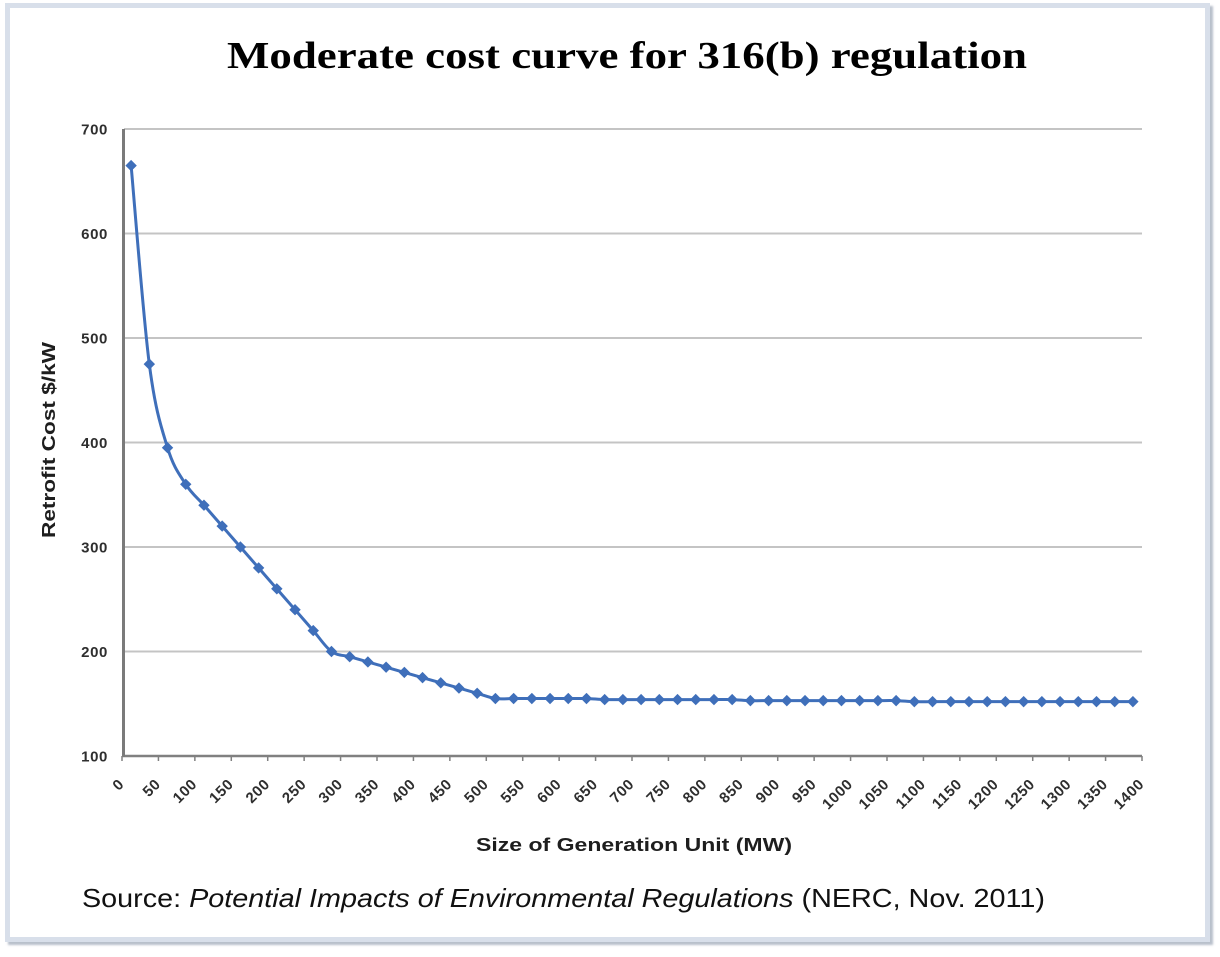  What do you see at coordinates (823, 700) in the screenshot?
I see `data-point-962.5` at bounding box center [823, 700].